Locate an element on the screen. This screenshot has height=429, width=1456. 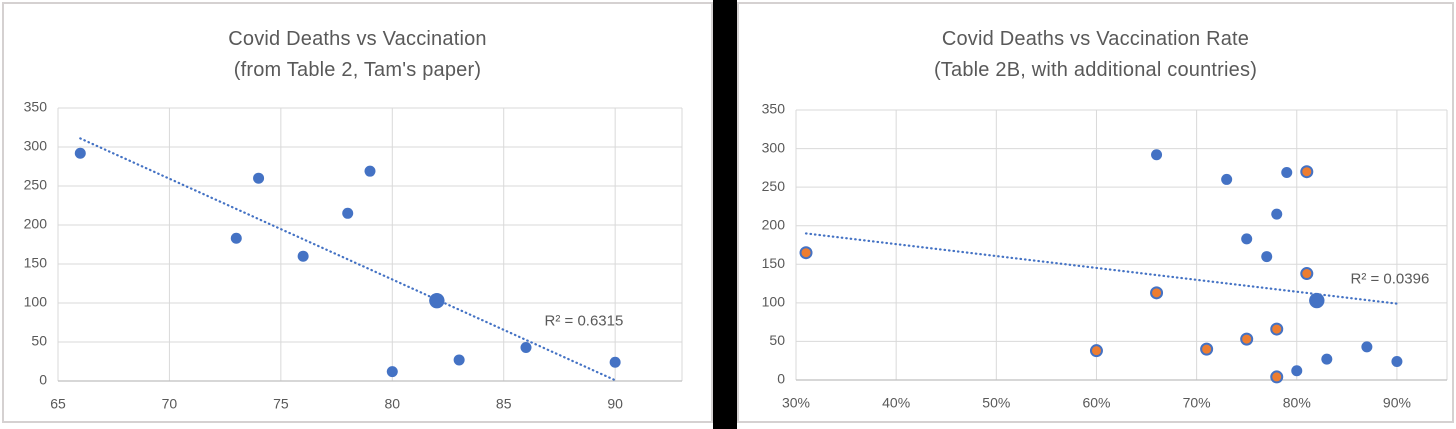
chart-title-line1: Covid Deaths vs Vaccination Rate is located at coordinates (1095, 39).